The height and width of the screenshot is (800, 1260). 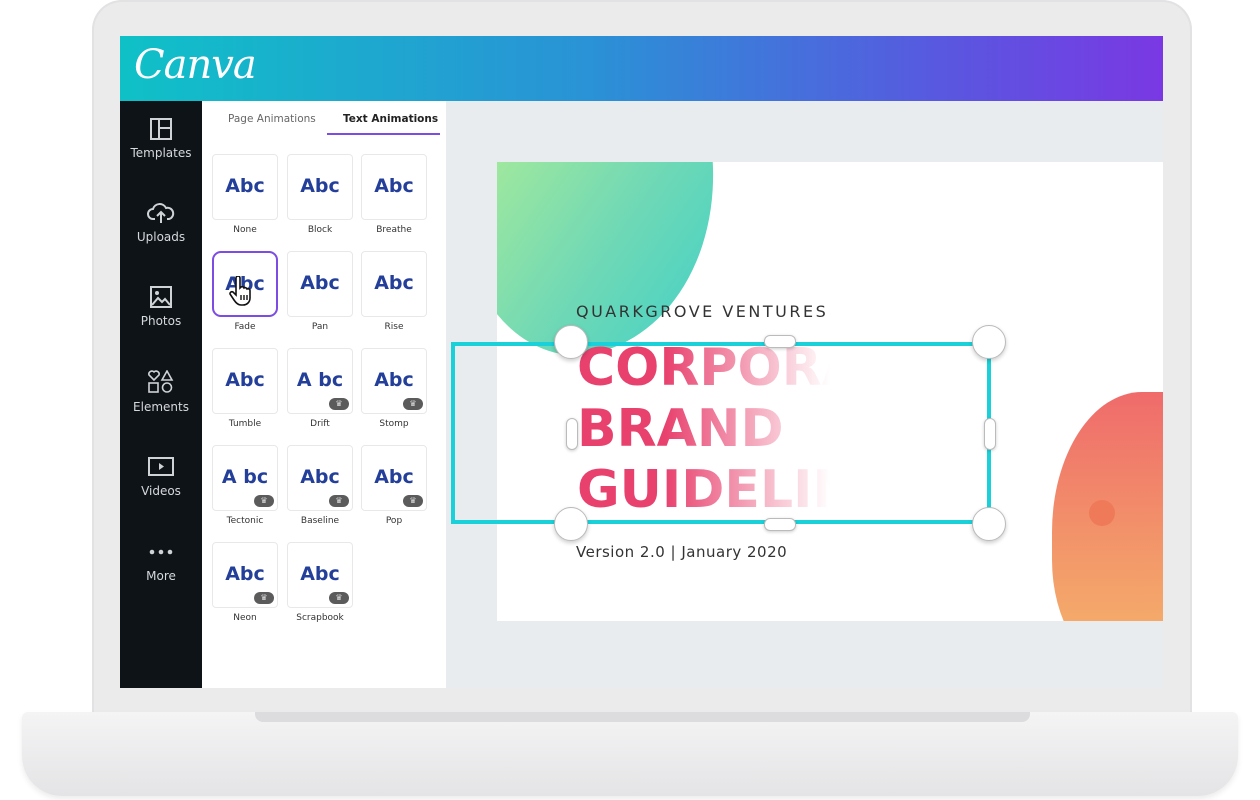 I want to click on sidebar-label: Videos, so click(x=161, y=491).